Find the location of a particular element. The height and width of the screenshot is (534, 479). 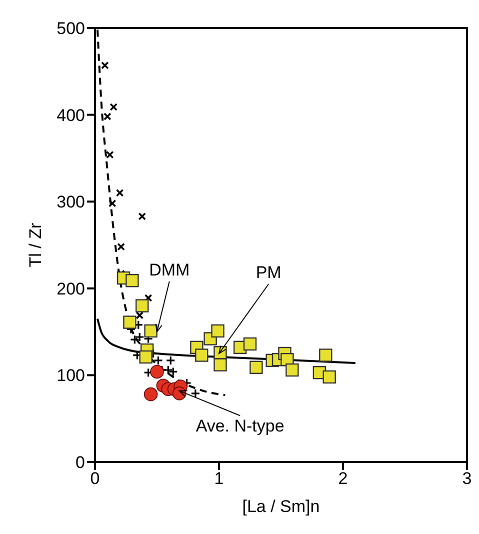

x-tick-label: 2 is located at coordinates (343, 478).